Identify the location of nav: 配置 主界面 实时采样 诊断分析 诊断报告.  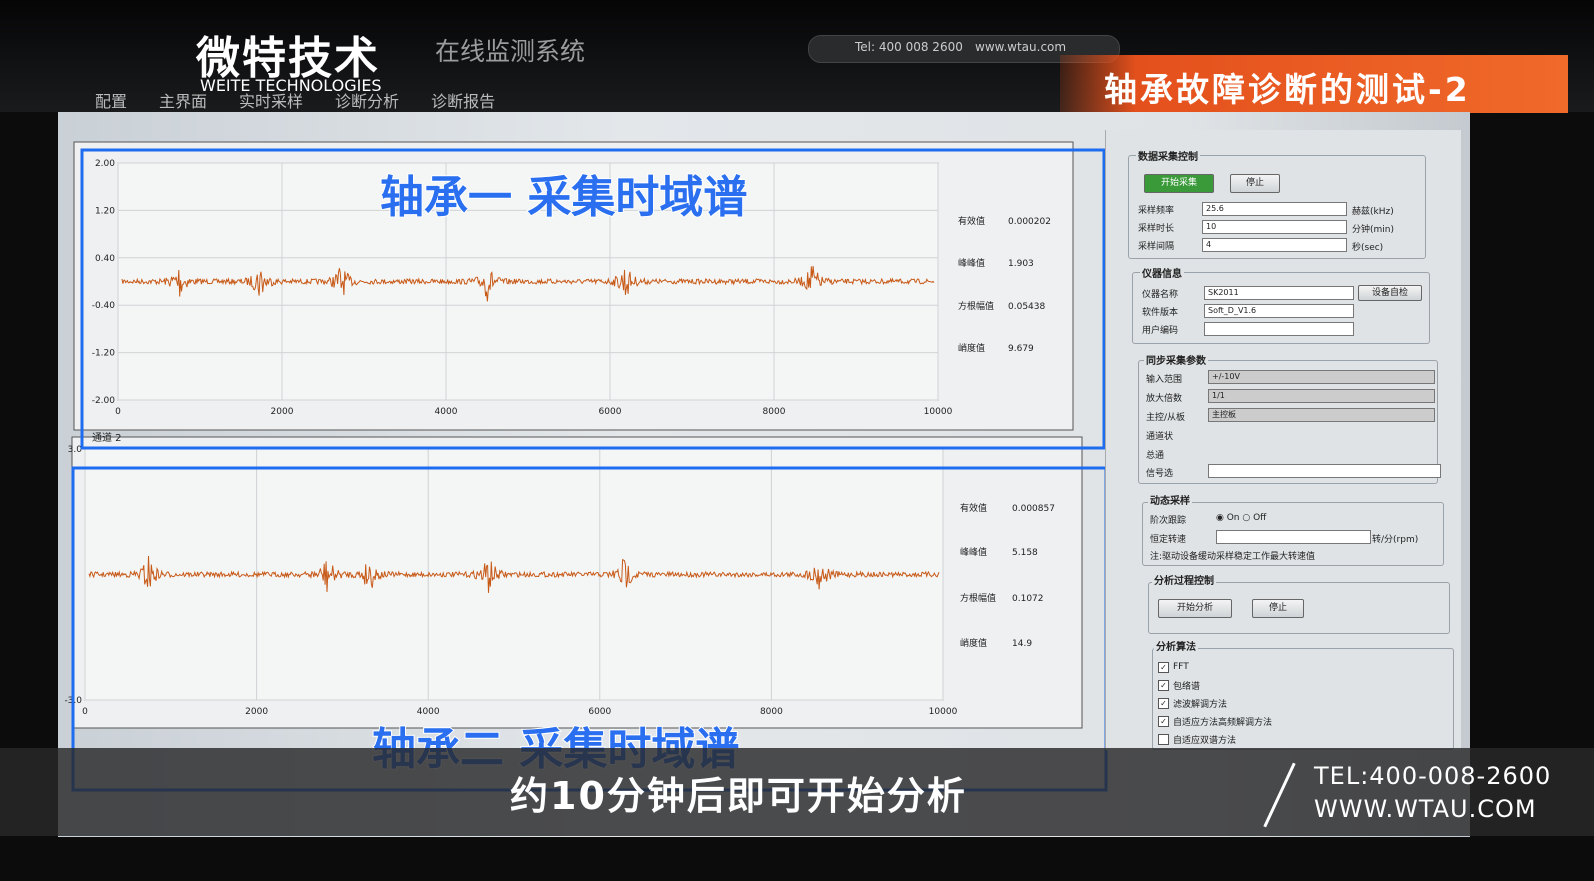
(295, 100).